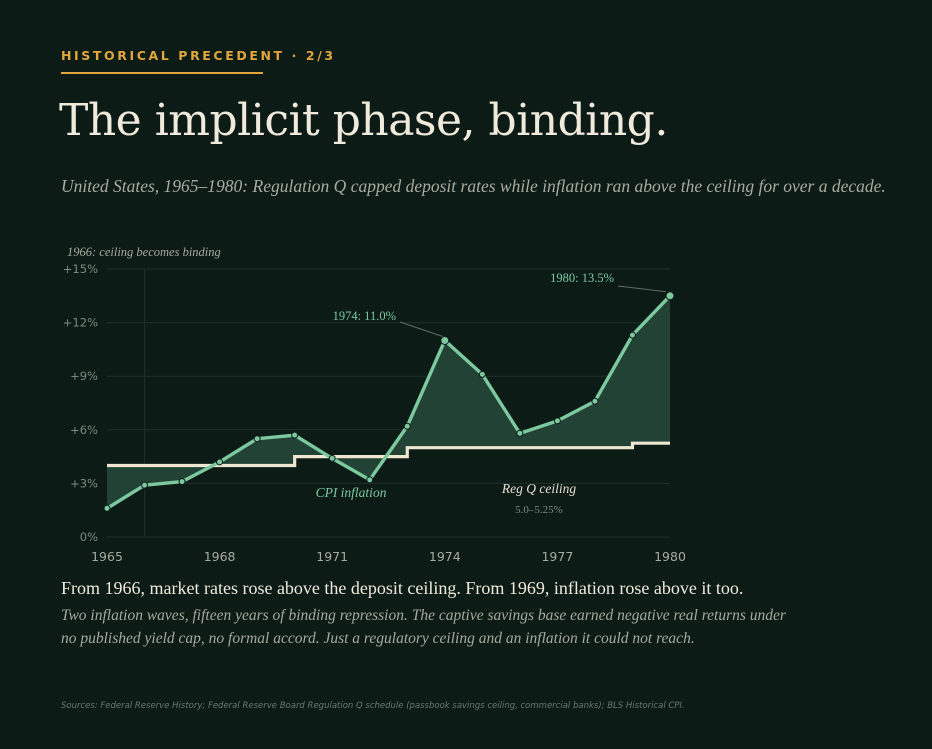  Describe the element at coordinates (582, 278) in the screenshot. I see `peak-1980-label: 1980: 13.5%` at that location.